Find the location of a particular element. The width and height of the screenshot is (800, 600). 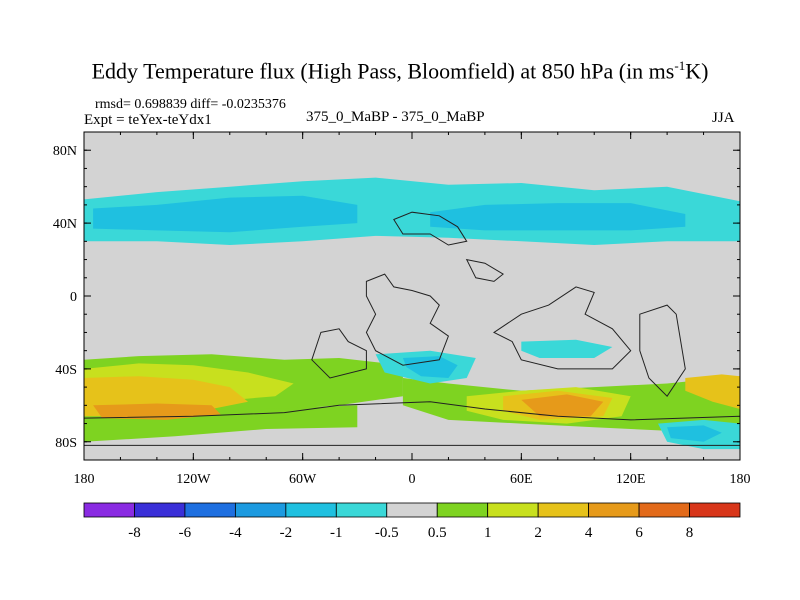

y-tick-label: 0 is located at coordinates (73, 297).